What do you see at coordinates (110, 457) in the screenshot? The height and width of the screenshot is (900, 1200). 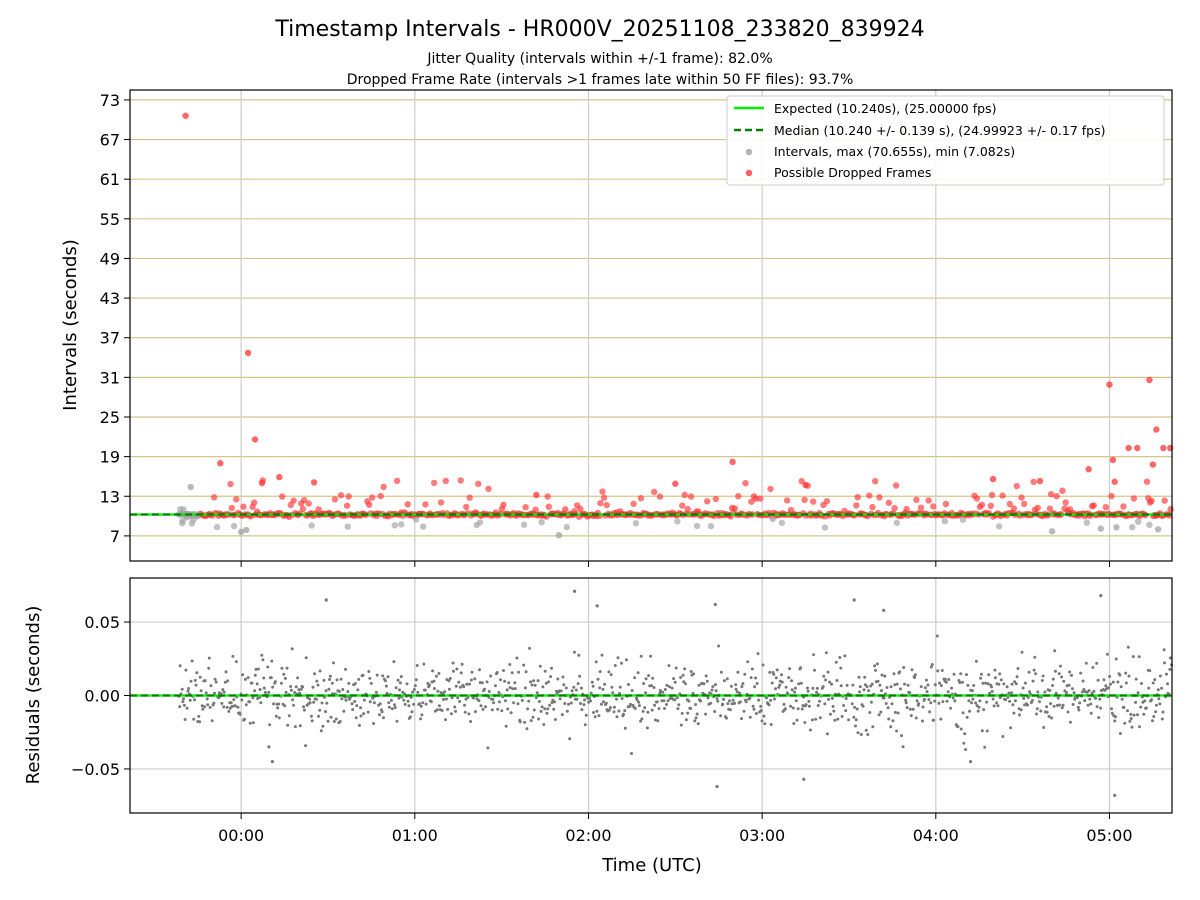 I see `intervals-ytick-label-19: 19` at bounding box center [110, 457].